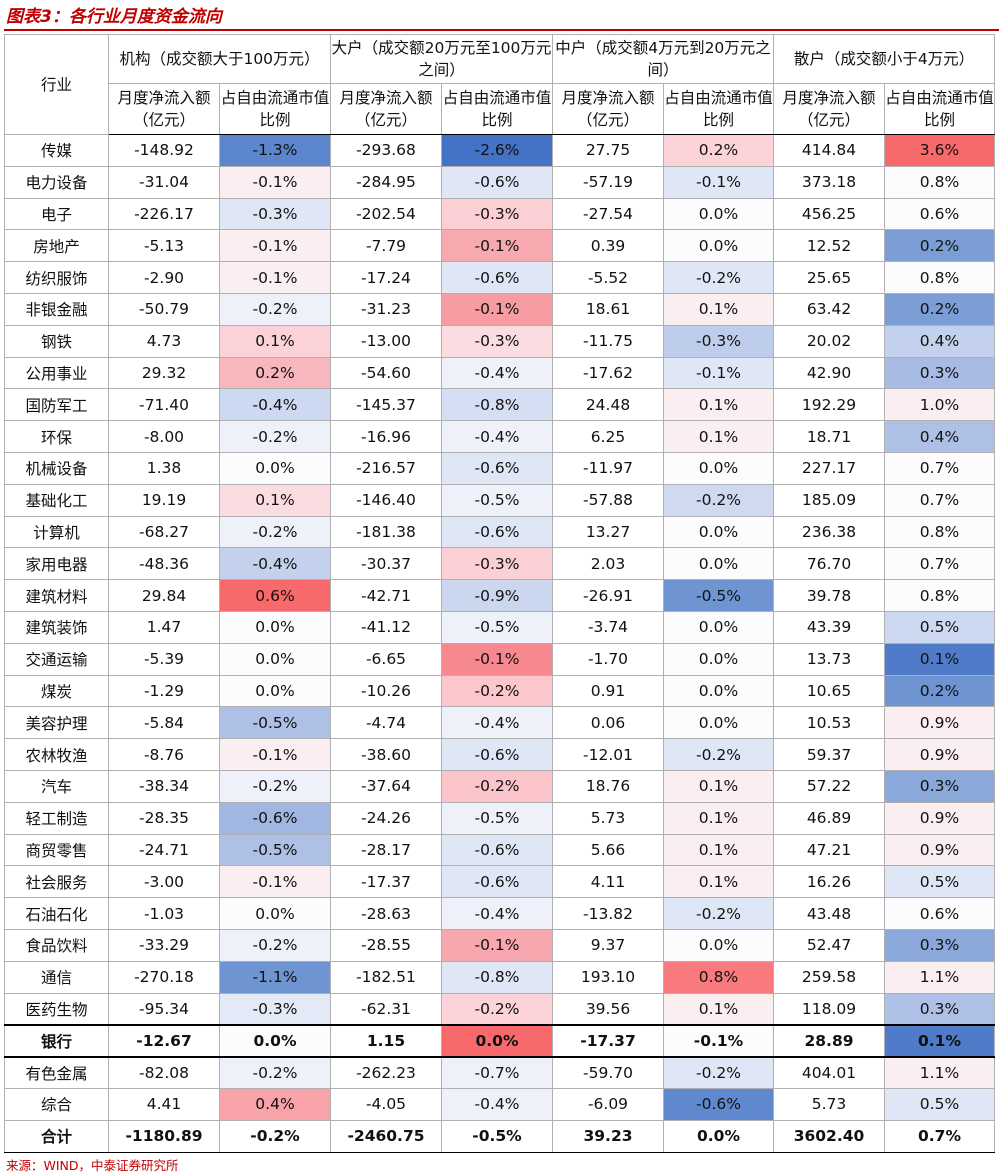 This screenshot has width=1002, height=1174. Describe the element at coordinates (386, 1009) in the screenshot. I see `net-inflow-cell: -62.31` at that location.